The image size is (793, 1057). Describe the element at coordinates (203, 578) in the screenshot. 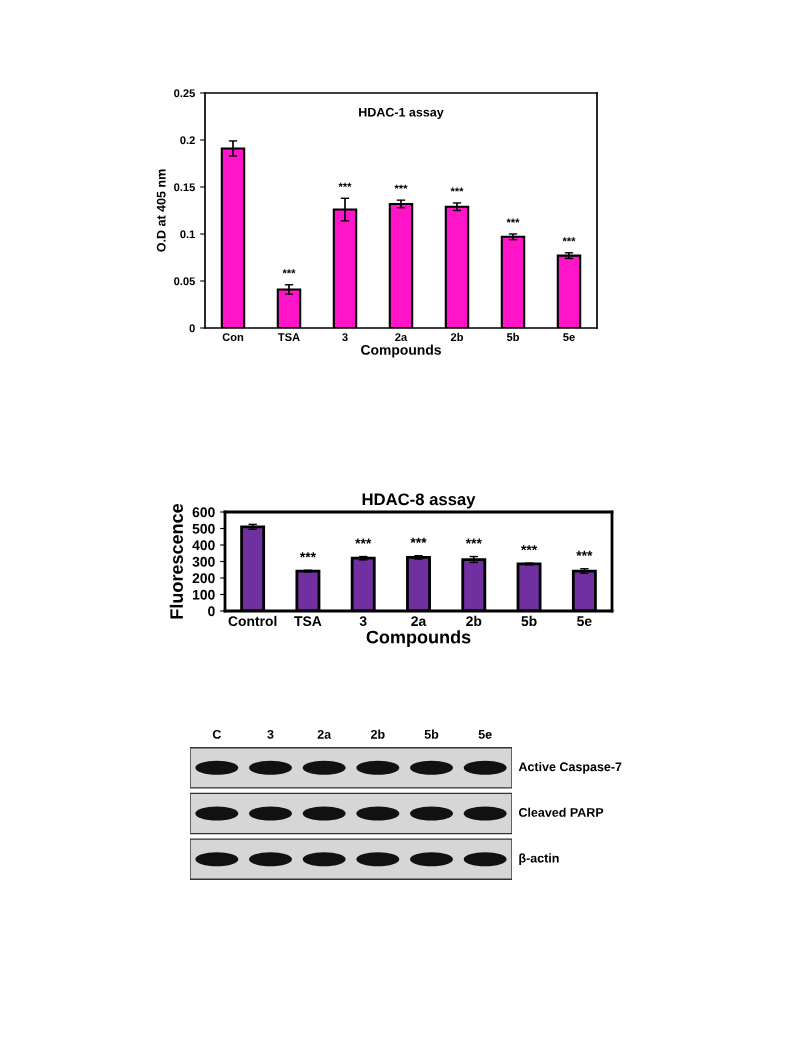

I see `y-tick-label: 200` at that location.